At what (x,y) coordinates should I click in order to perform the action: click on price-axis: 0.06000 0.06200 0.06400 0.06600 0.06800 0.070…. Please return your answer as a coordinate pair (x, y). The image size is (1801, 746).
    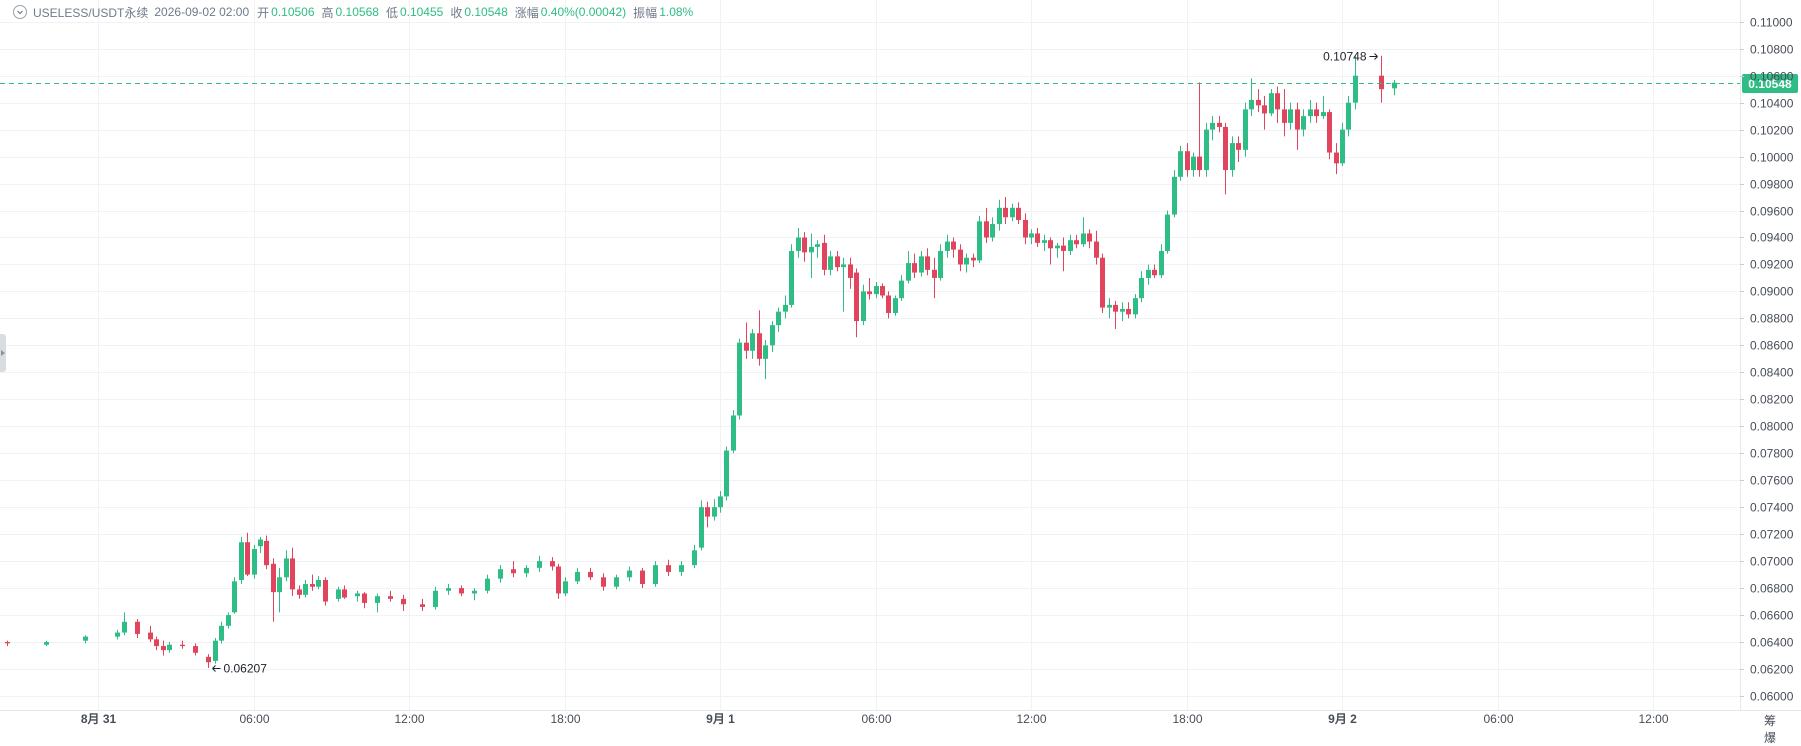
    Looking at the image, I should click on (1767, 360).